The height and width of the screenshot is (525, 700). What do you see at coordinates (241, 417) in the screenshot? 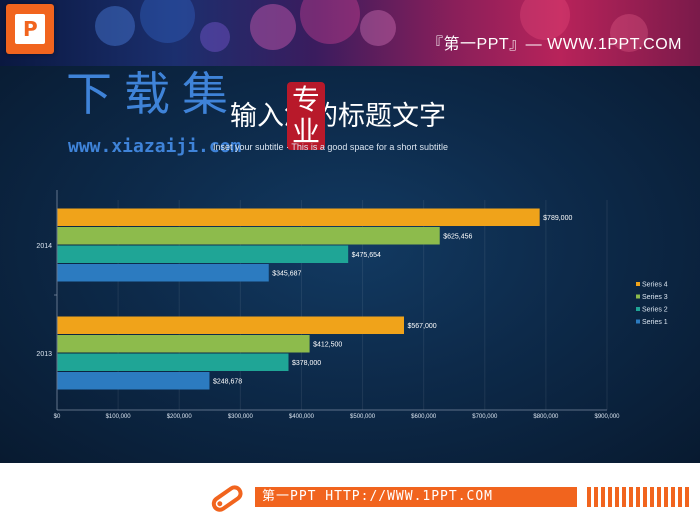
I see `x-tick-label: $300,000` at bounding box center [241, 417].